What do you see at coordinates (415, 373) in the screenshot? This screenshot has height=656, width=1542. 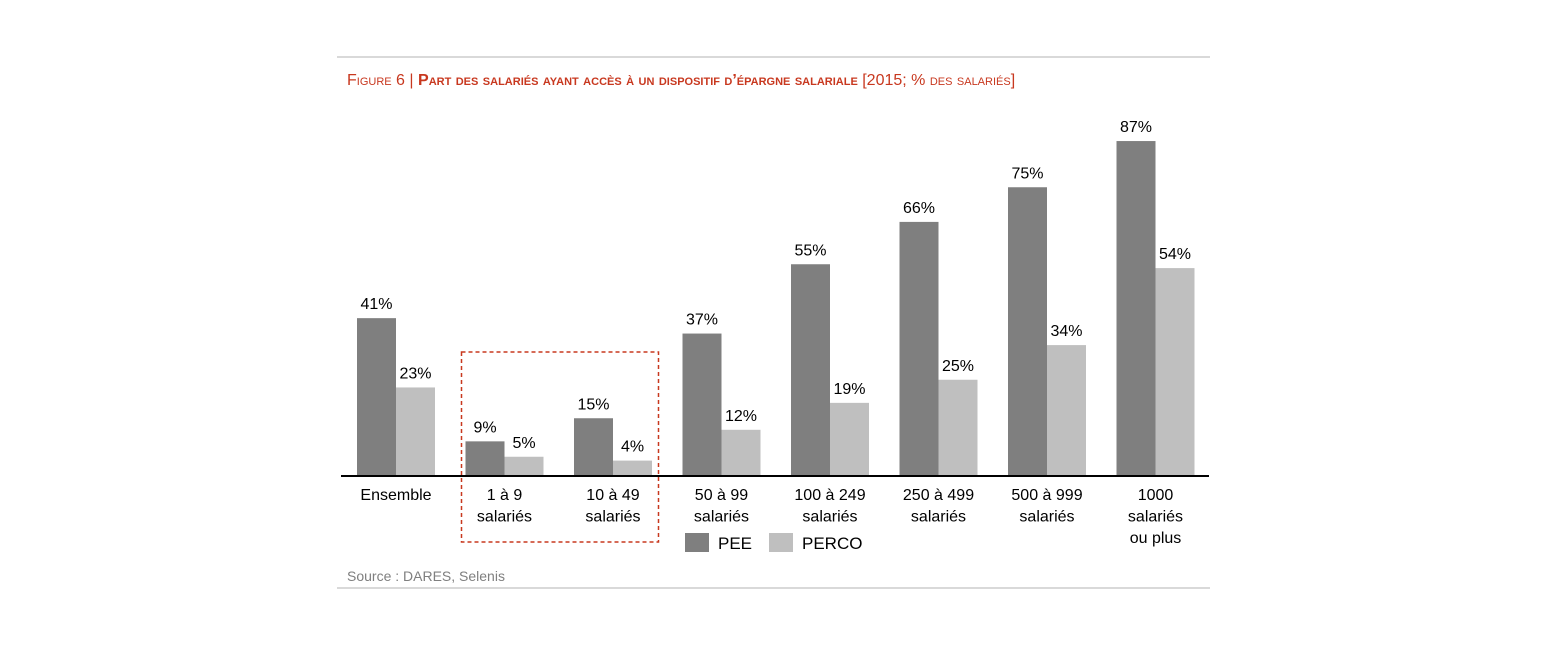 I see `data-label-perco-0: 23%` at bounding box center [415, 373].